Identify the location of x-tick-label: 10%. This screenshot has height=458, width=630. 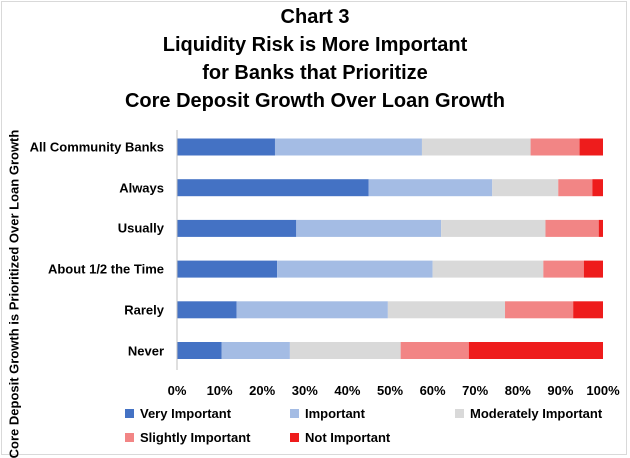
(219, 390).